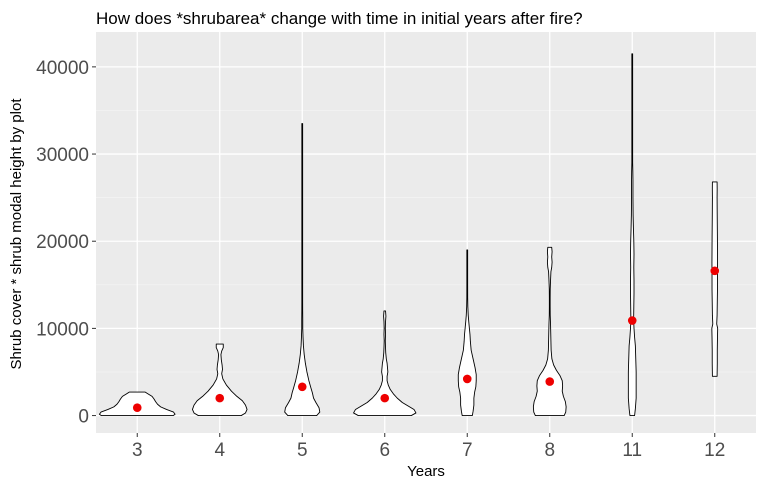 This screenshot has width=762, height=484. Describe the element at coordinates (384, 450) in the screenshot. I see `x-tick-label: 6` at that location.